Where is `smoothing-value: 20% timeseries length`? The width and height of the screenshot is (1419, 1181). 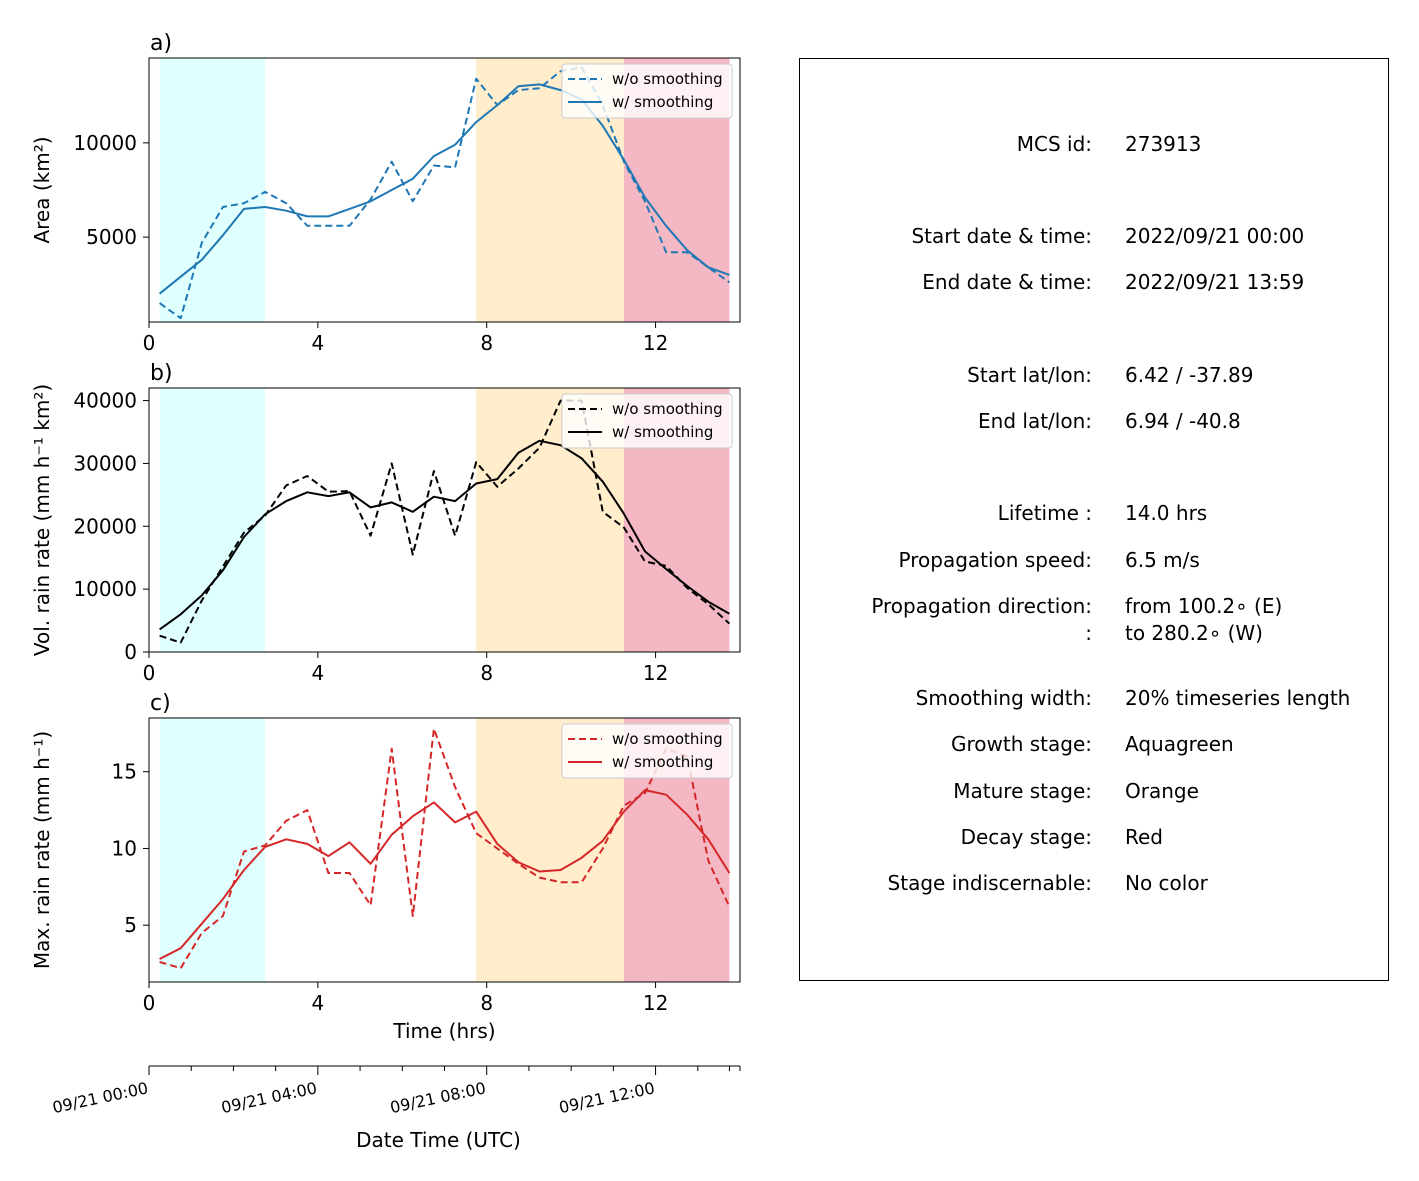
smoothing-value: 20% timeseries length is located at coordinates (1238, 698).